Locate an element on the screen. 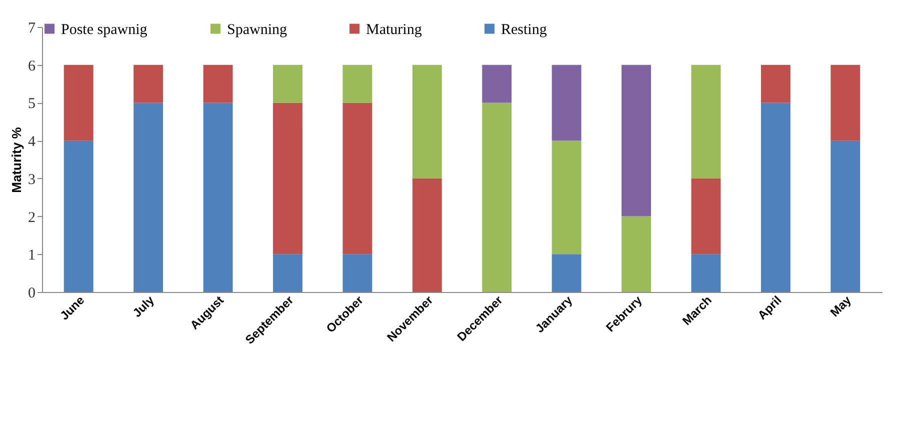 The image size is (915, 423). y-tick-label: 0 is located at coordinates (32, 294).